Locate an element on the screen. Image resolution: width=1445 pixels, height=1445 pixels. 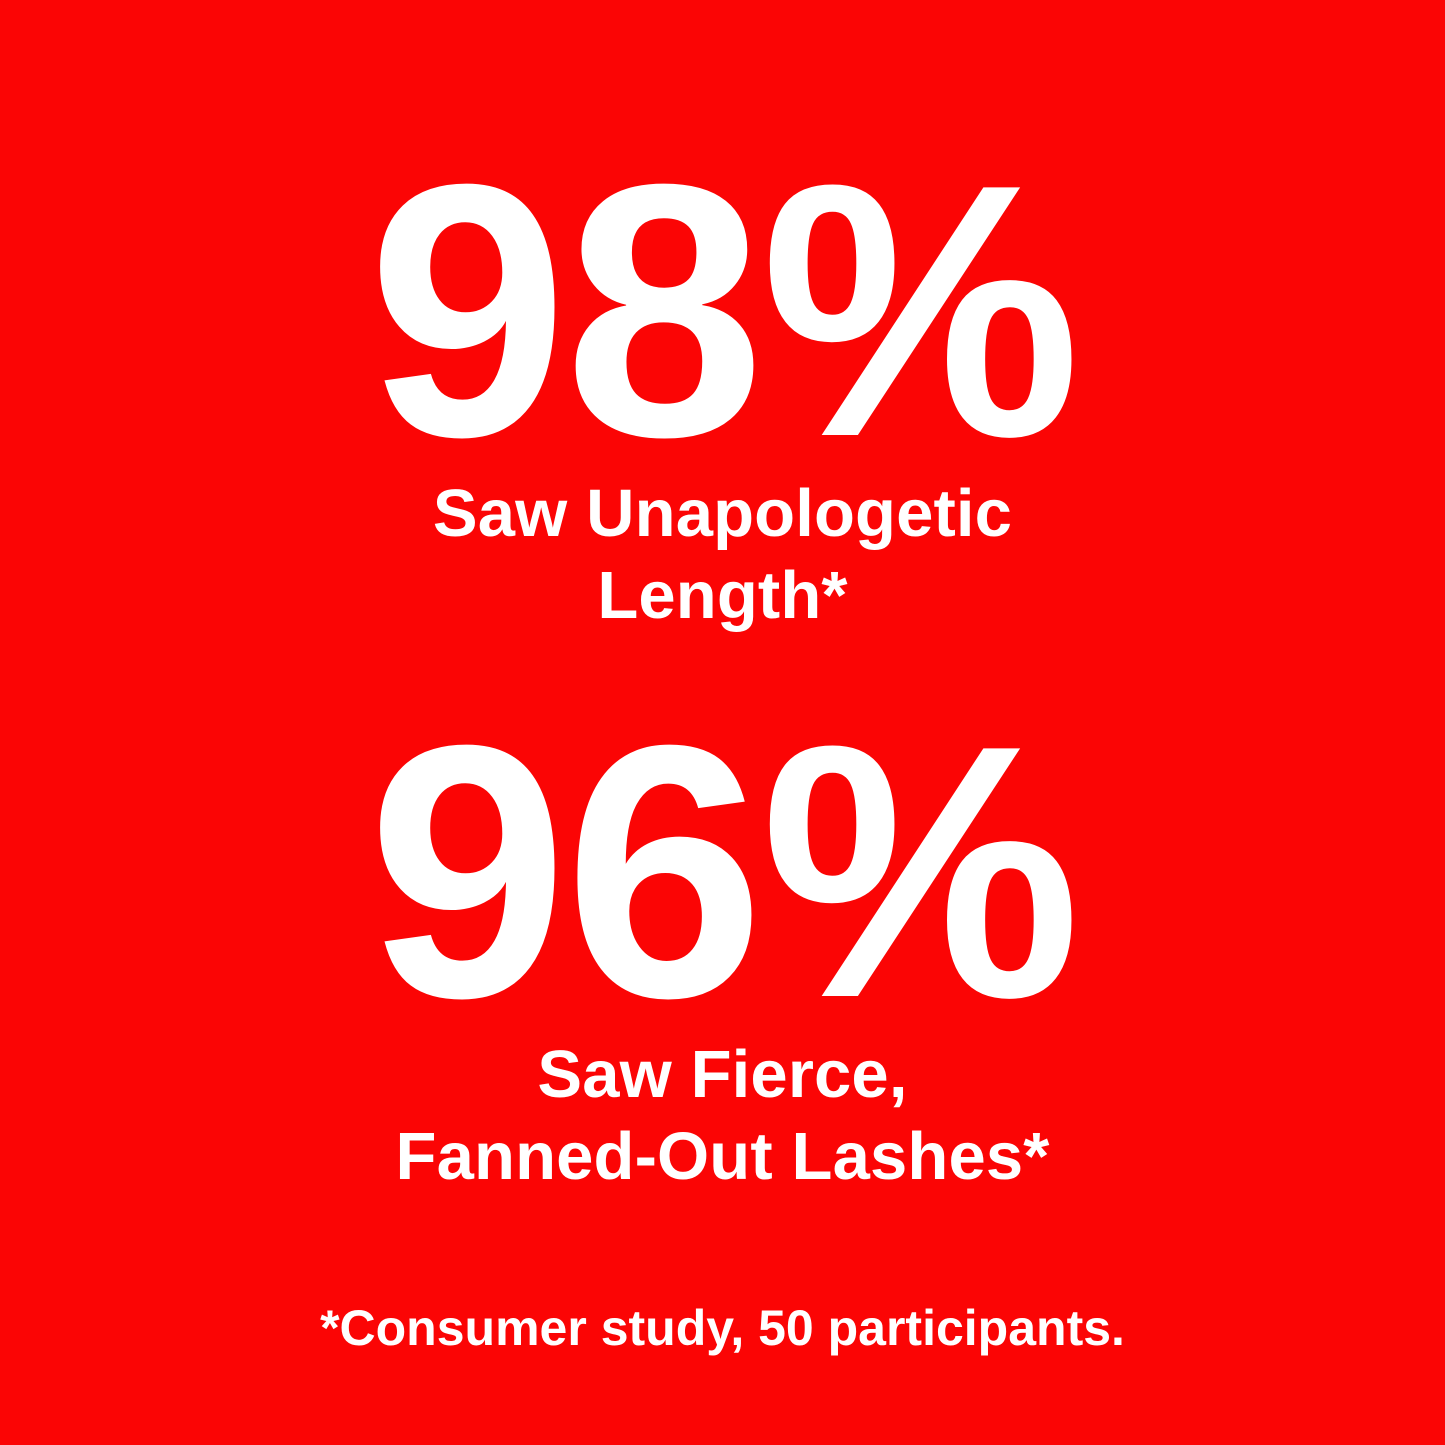
stat-value-length: 98% is located at coordinates (724, 311).